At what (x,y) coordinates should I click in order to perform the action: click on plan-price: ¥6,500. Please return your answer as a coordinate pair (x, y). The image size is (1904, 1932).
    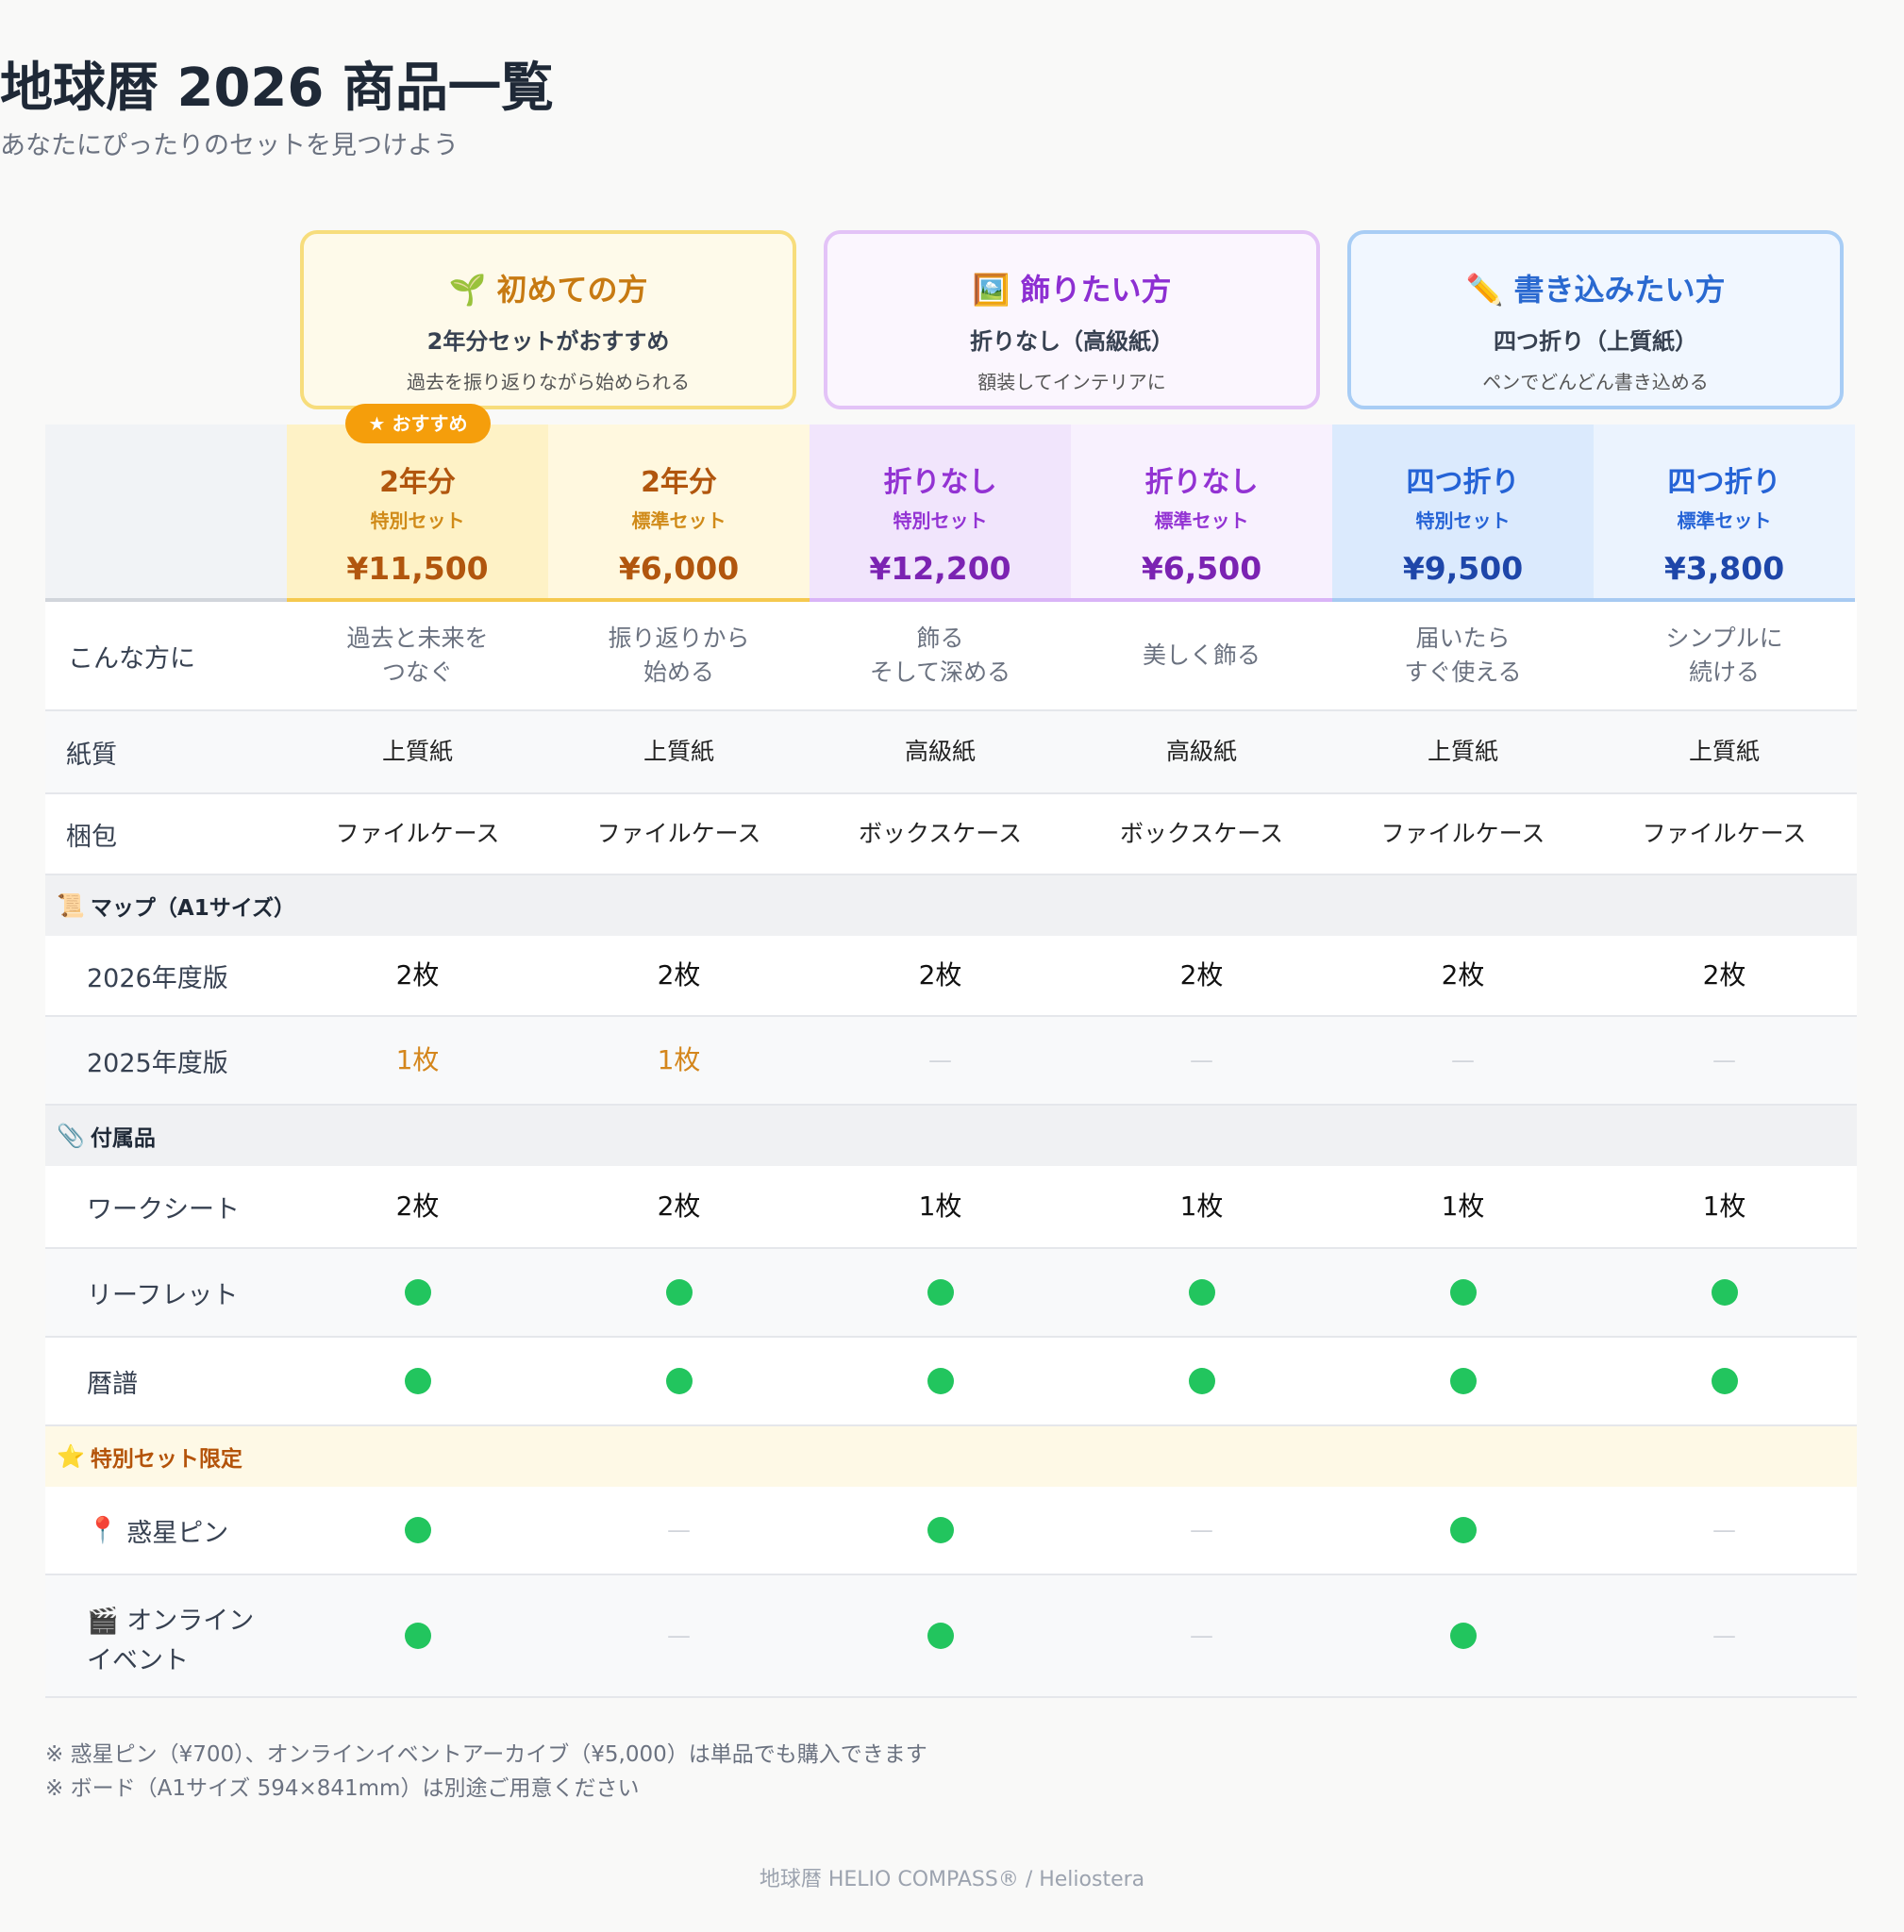
    Looking at the image, I should click on (1201, 568).